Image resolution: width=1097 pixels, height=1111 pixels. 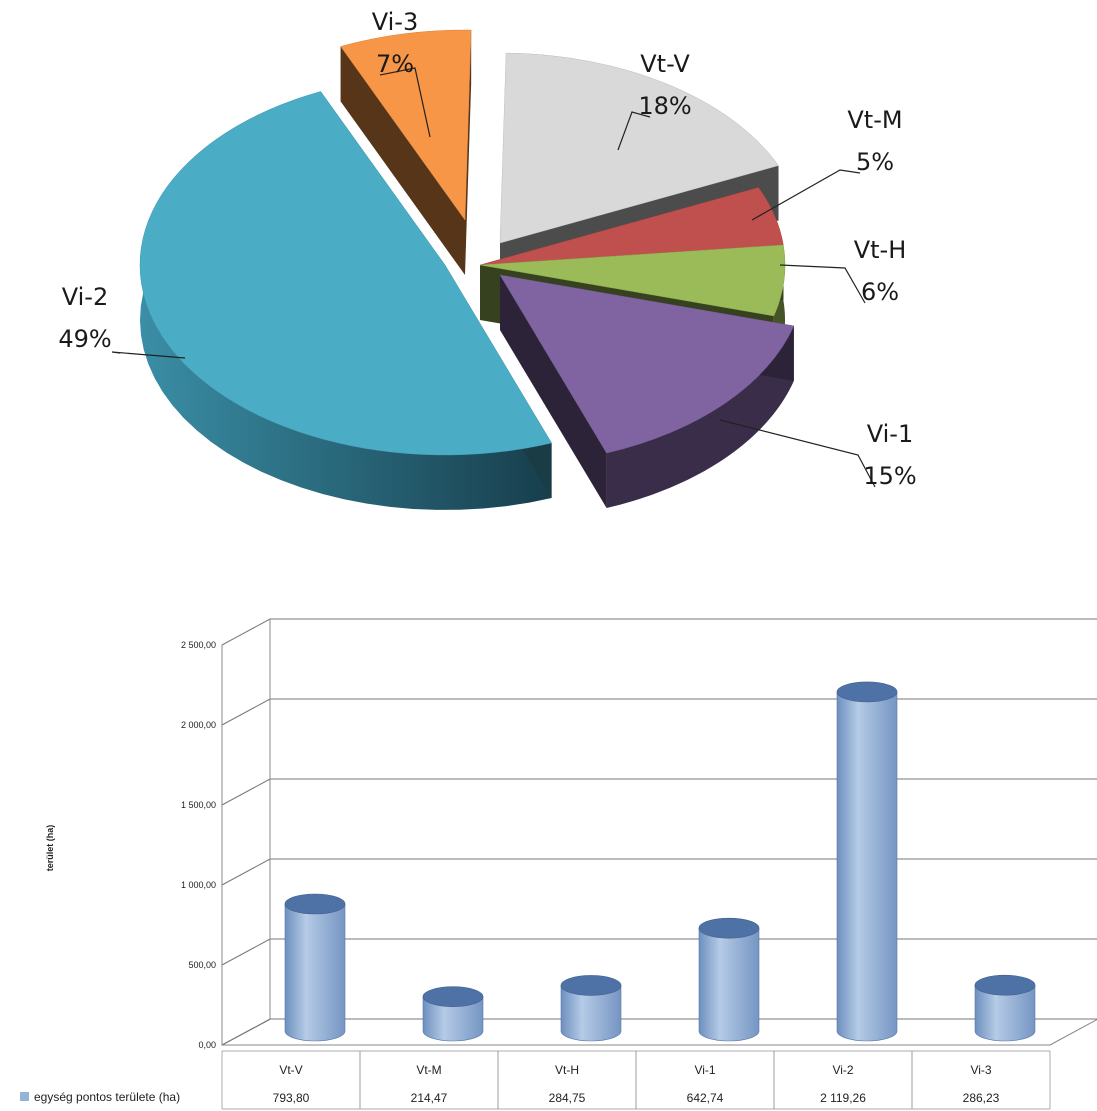 What do you see at coordinates (567, 1098) in the screenshot?
I see `value-label-vt-h: 284,75` at bounding box center [567, 1098].